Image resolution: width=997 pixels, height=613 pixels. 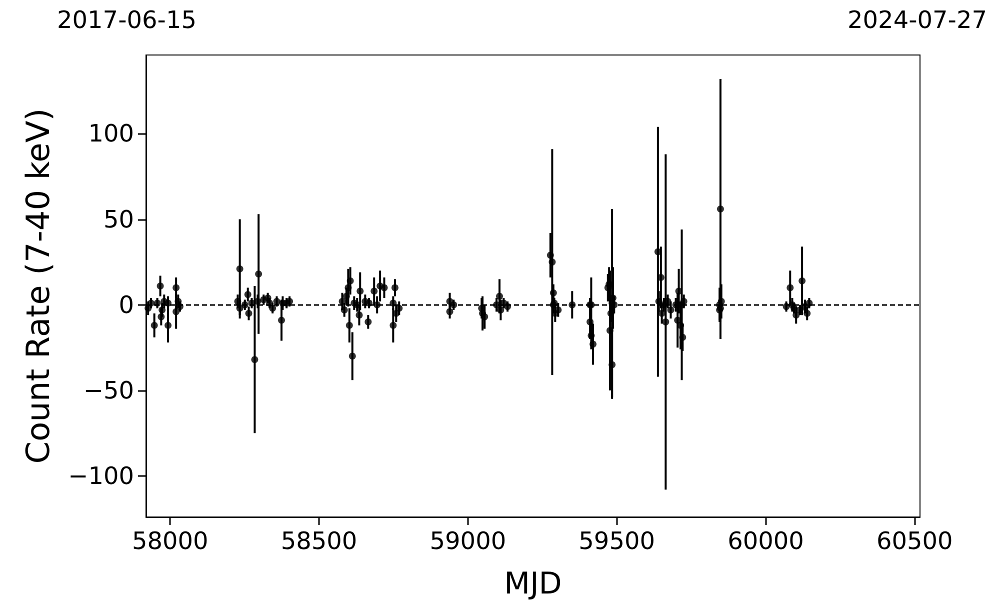 What do you see at coordinates (918, 20) in the screenshot?
I see `text: 2024-07-27` at bounding box center [918, 20].